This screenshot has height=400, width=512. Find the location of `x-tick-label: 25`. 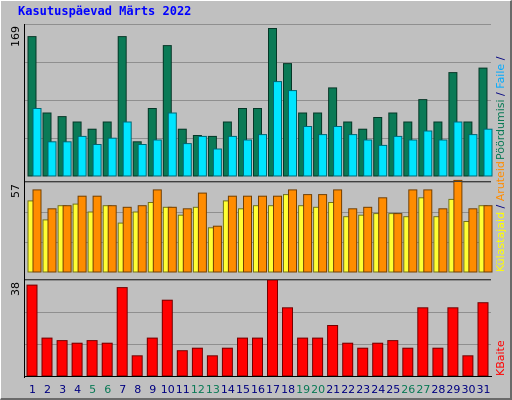

x-tick-label: 25 is located at coordinates (393, 389).